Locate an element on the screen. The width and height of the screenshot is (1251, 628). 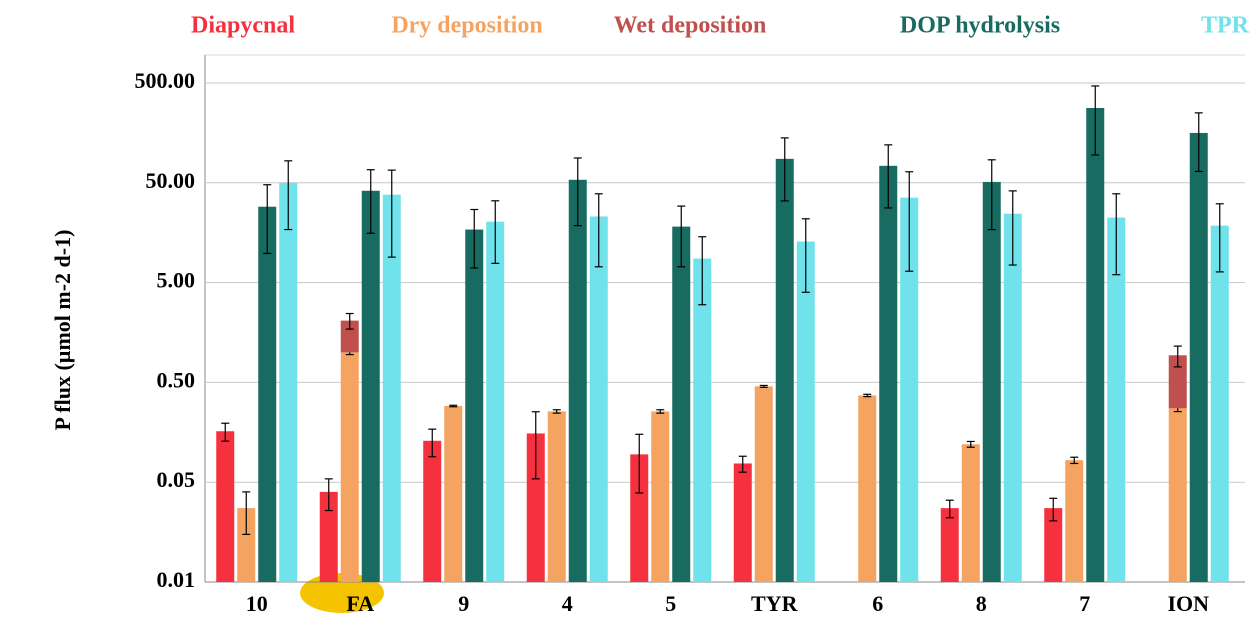
legend-entry: Wet deposition is located at coordinates (690, 26).